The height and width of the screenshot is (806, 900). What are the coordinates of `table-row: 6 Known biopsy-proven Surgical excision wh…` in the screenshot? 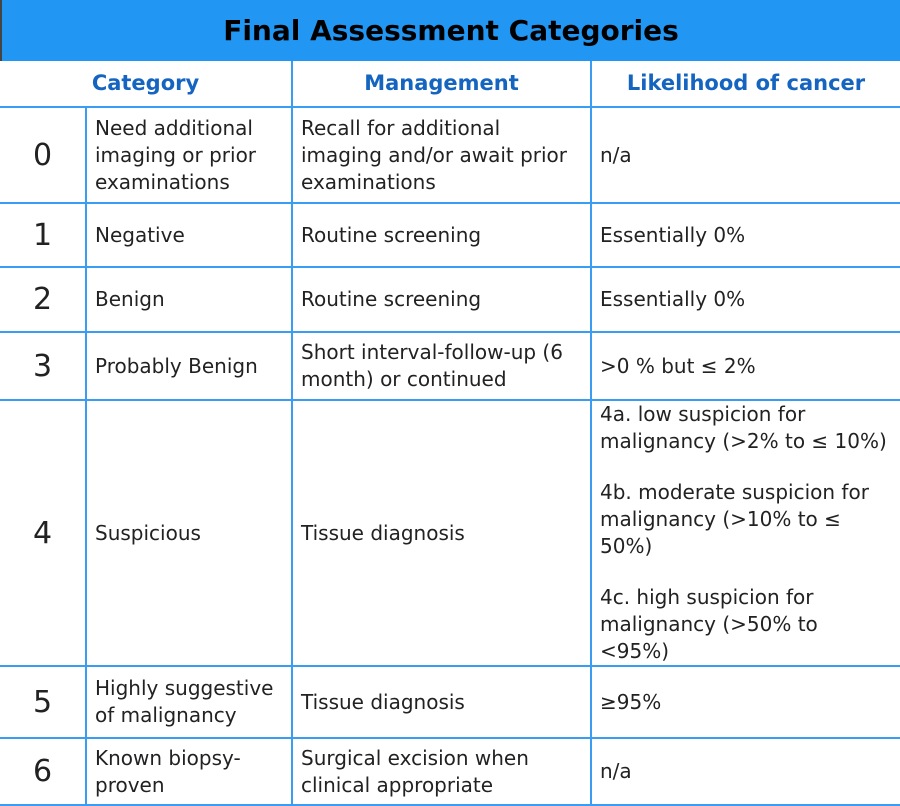 It's located at (450, 771).